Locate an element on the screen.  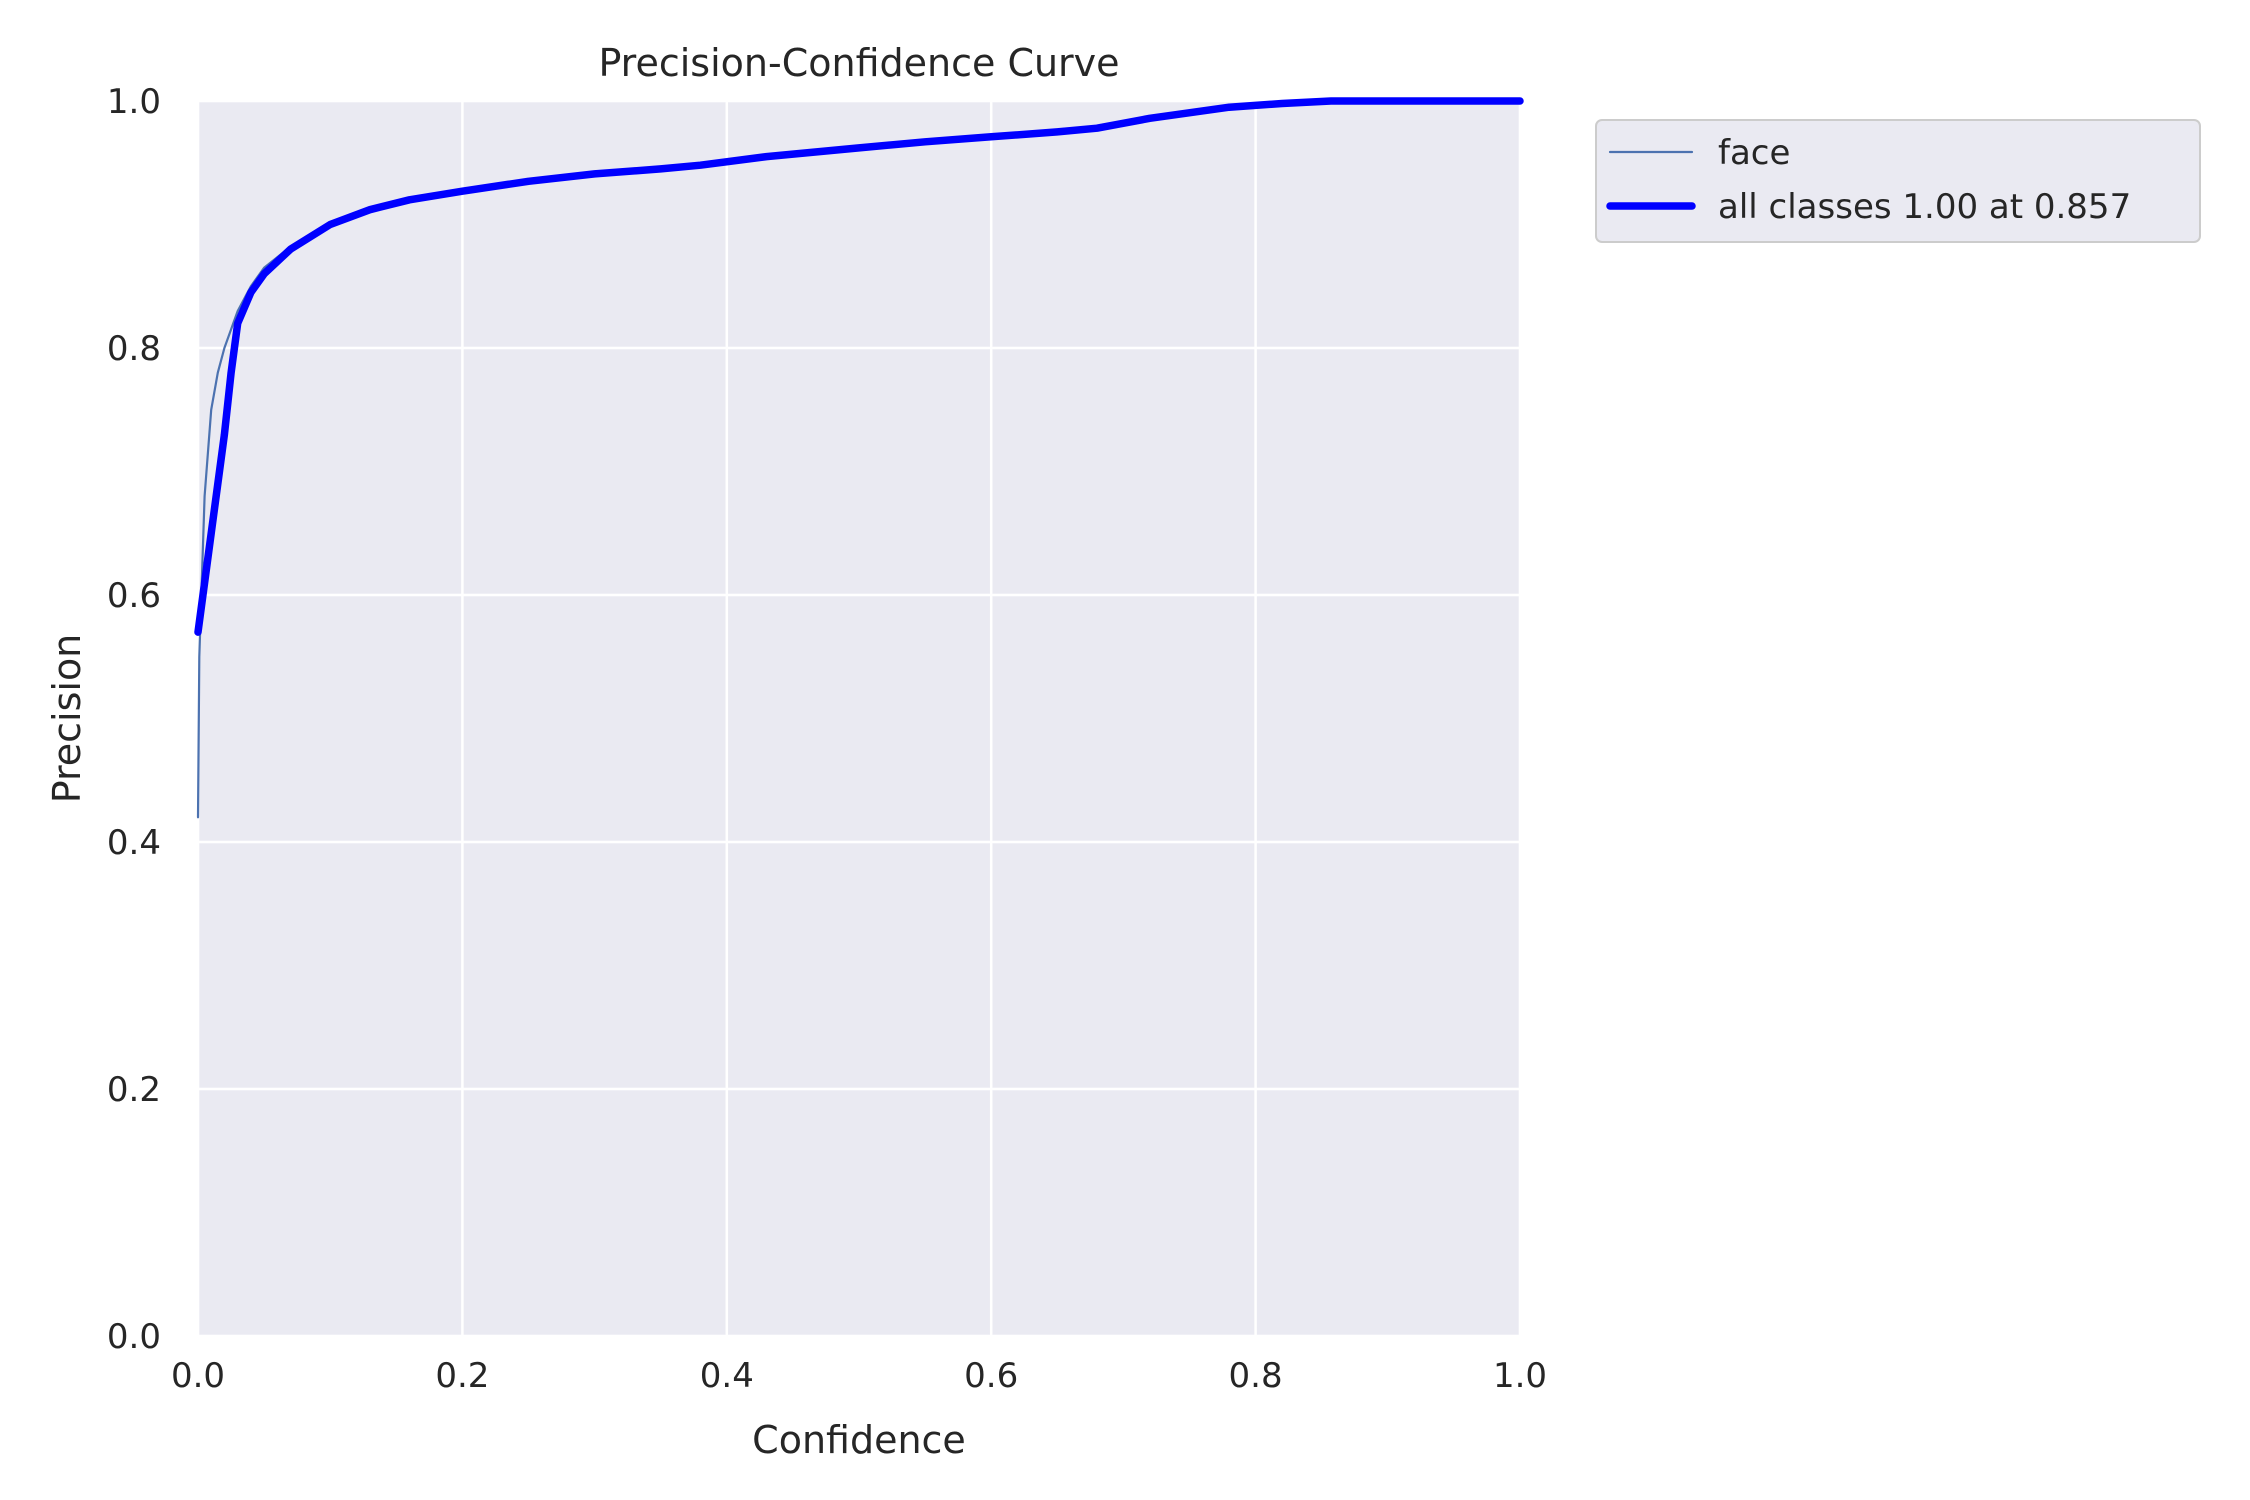
y-tick-label: 1.0 is located at coordinates (134, 102).